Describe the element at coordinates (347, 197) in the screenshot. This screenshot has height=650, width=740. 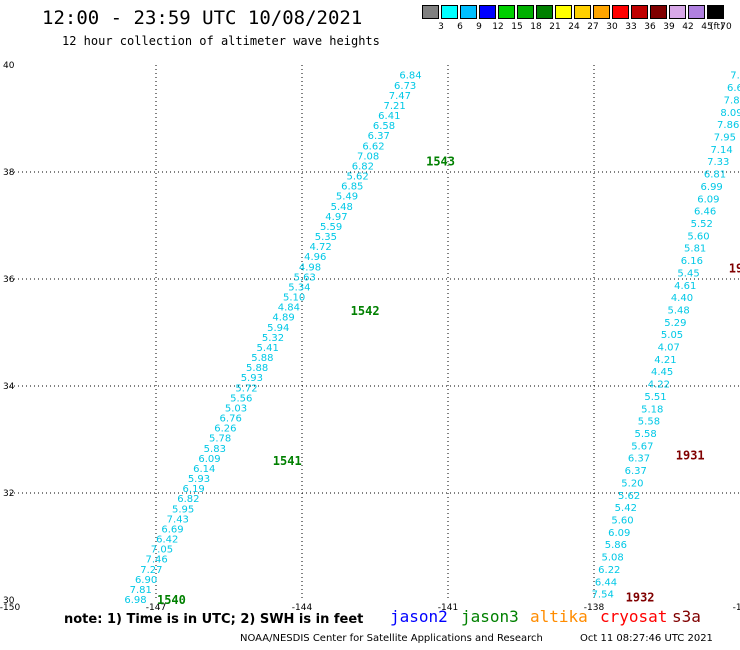
I see `wave-height-value: 5.49` at that location.